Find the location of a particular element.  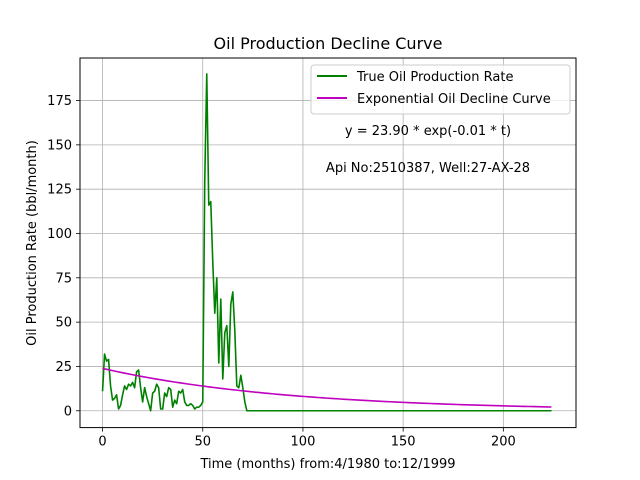

y-tick-label: 150 is located at coordinates (59, 145).